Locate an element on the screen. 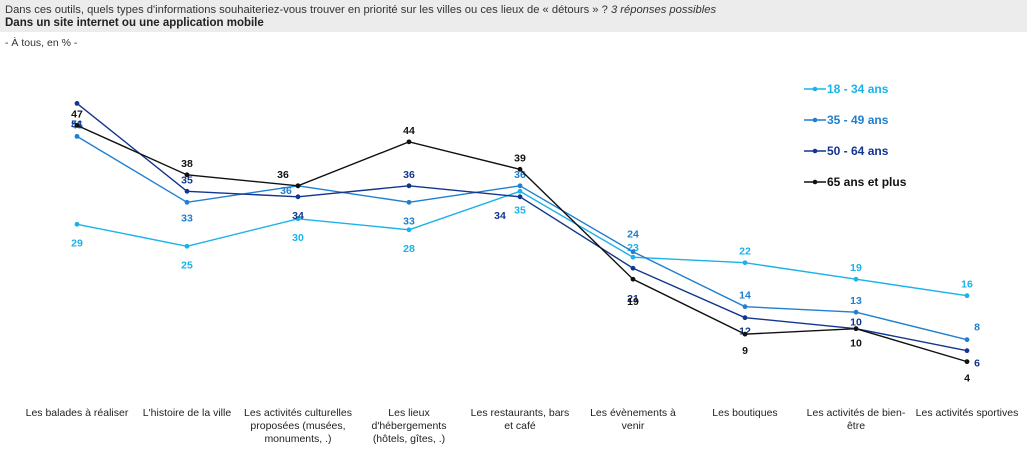 The width and height of the screenshot is (1027, 451). legend-label: 35 - 49 ans is located at coordinates (858, 120).